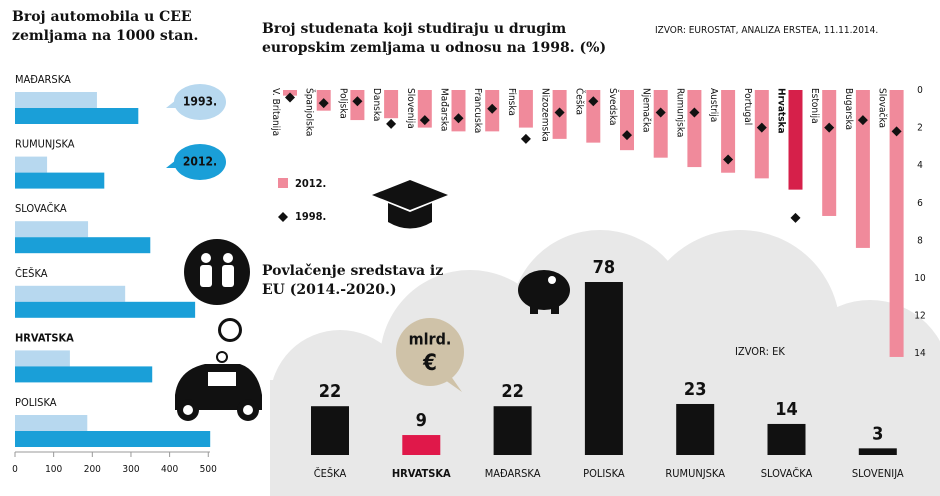  What do you see at coordinates (920, 278) in the screenshot?
I see `y-tick-label: 10` at bounding box center [920, 278].